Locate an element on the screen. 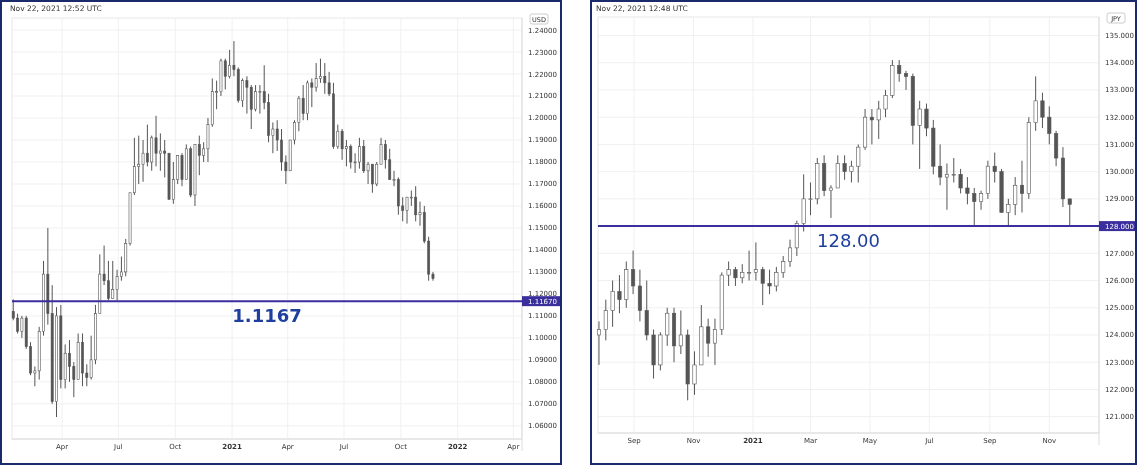 This screenshot has height=465, width=1137. ref-line-label: 128.00 is located at coordinates (848, 241).